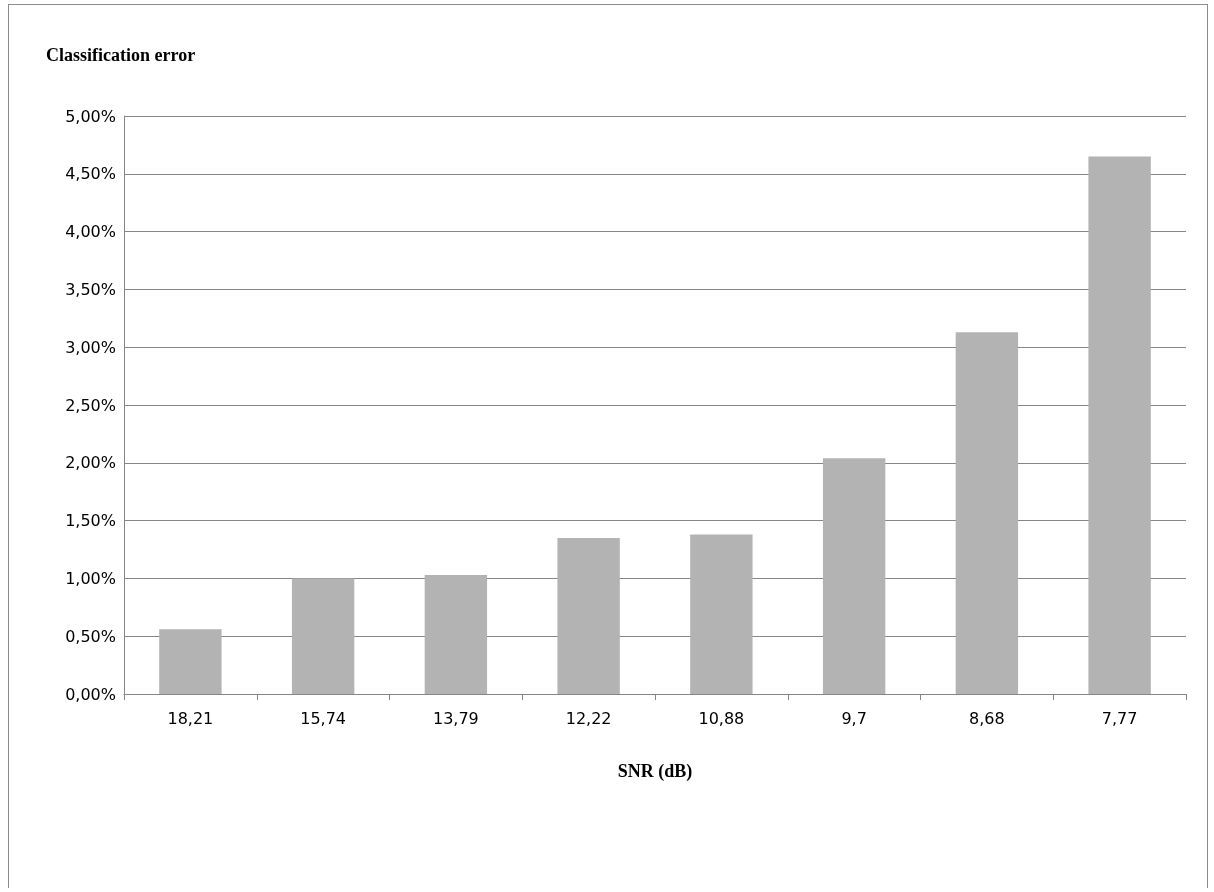 Image resolution: width=1214 pixels, height=892 pixels. What do you see at coordinates (323, 718) in the screenshot?
I see `x-tick-label: 15,74` at bounding box center [323, 718].